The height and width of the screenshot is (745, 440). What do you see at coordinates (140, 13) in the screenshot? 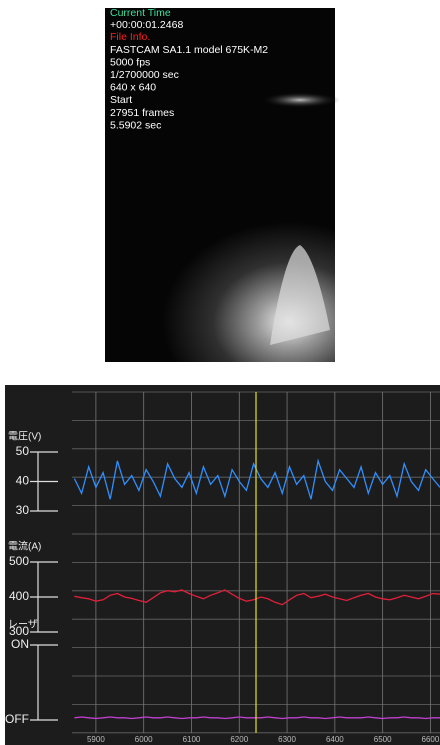
I see `current-time-label: Current Time` at bounding box center [140, 13].